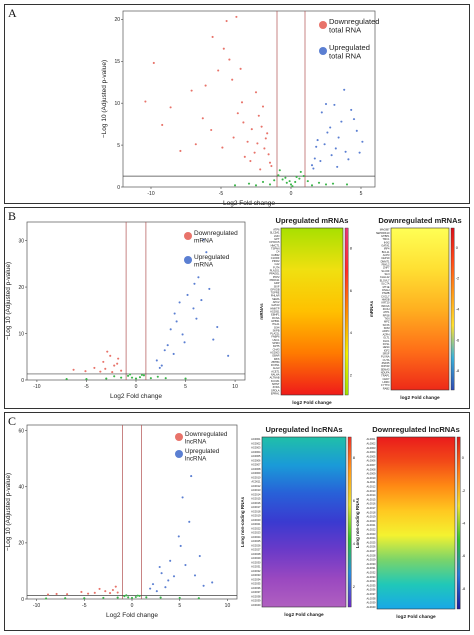  Describe the element at coordinates (196, 458) in the screenshot. I see `legend-label: lncRNA` at that location.